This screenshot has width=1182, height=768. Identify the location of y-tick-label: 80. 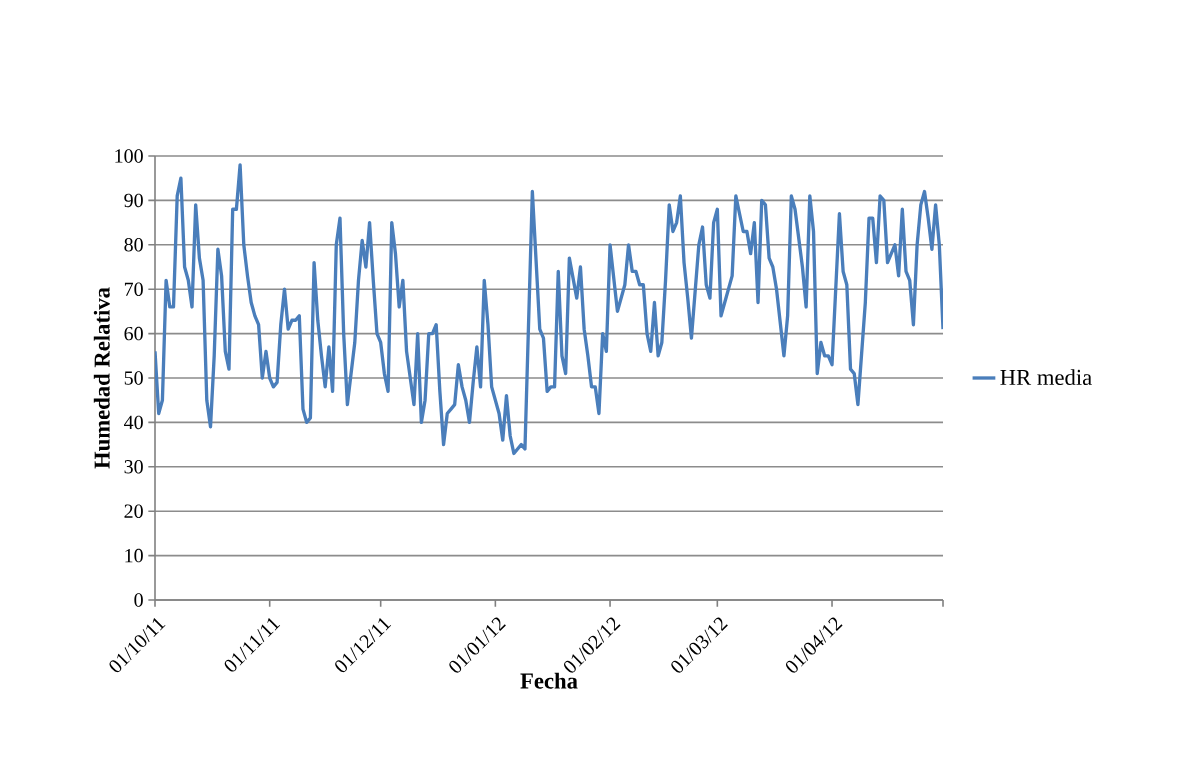
(133, 245).